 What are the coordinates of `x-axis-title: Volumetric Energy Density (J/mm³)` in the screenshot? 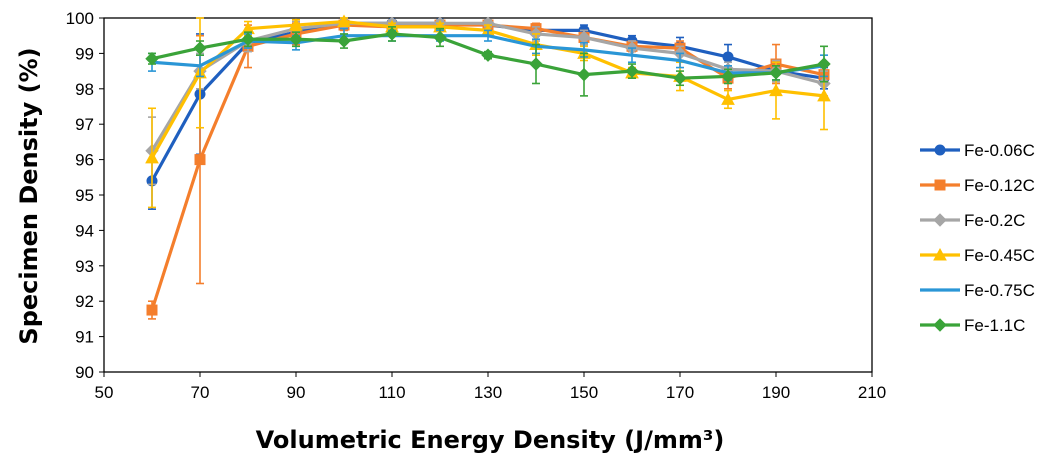 It's located at (490, 440).